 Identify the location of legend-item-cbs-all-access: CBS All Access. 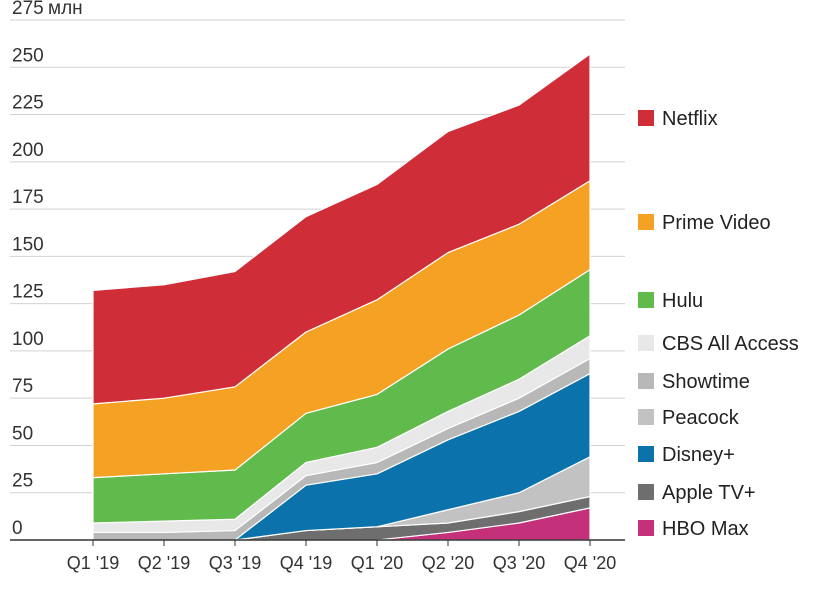
(718, 344).